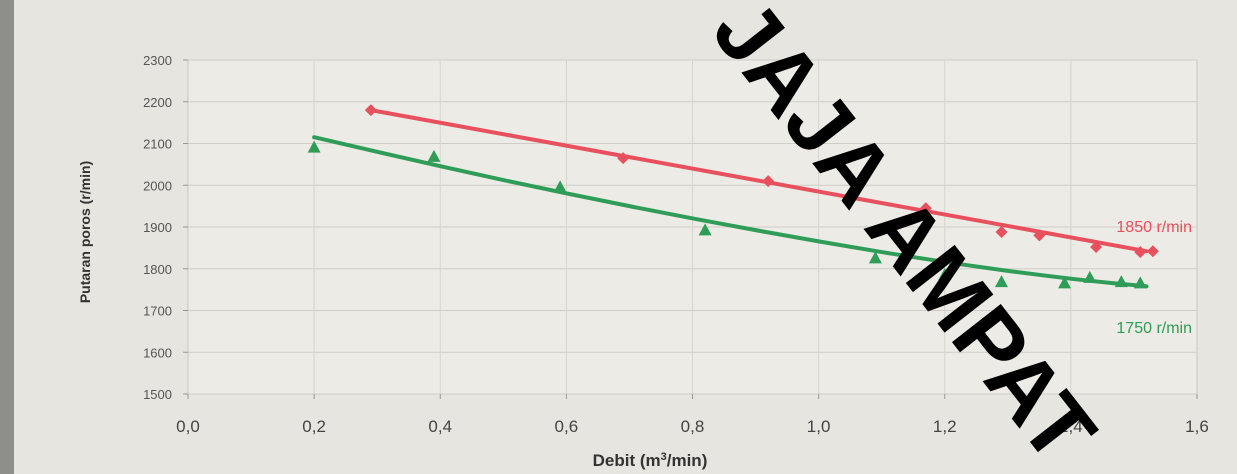  I want to click on y-tick-label: 1600, so click(157, 352).